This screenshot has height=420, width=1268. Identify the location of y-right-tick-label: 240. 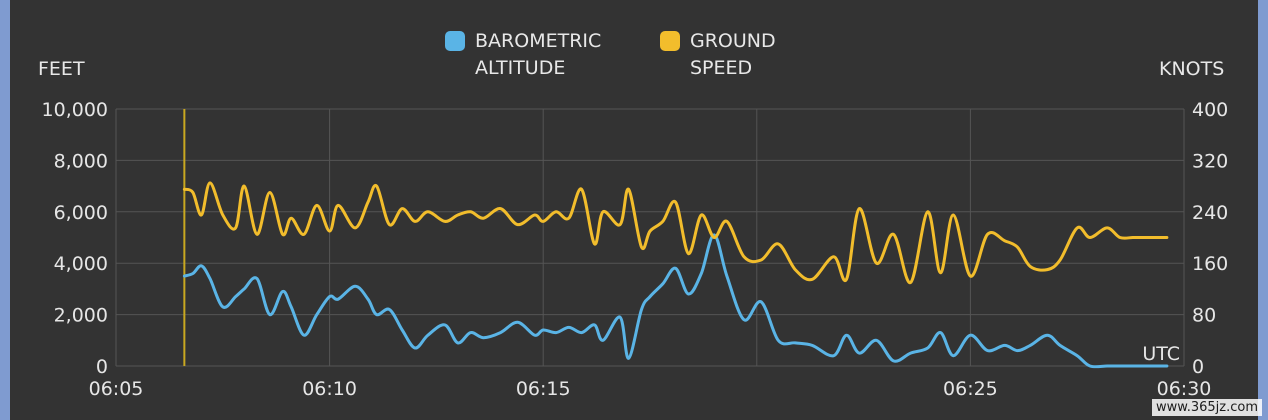
(1210, 213).